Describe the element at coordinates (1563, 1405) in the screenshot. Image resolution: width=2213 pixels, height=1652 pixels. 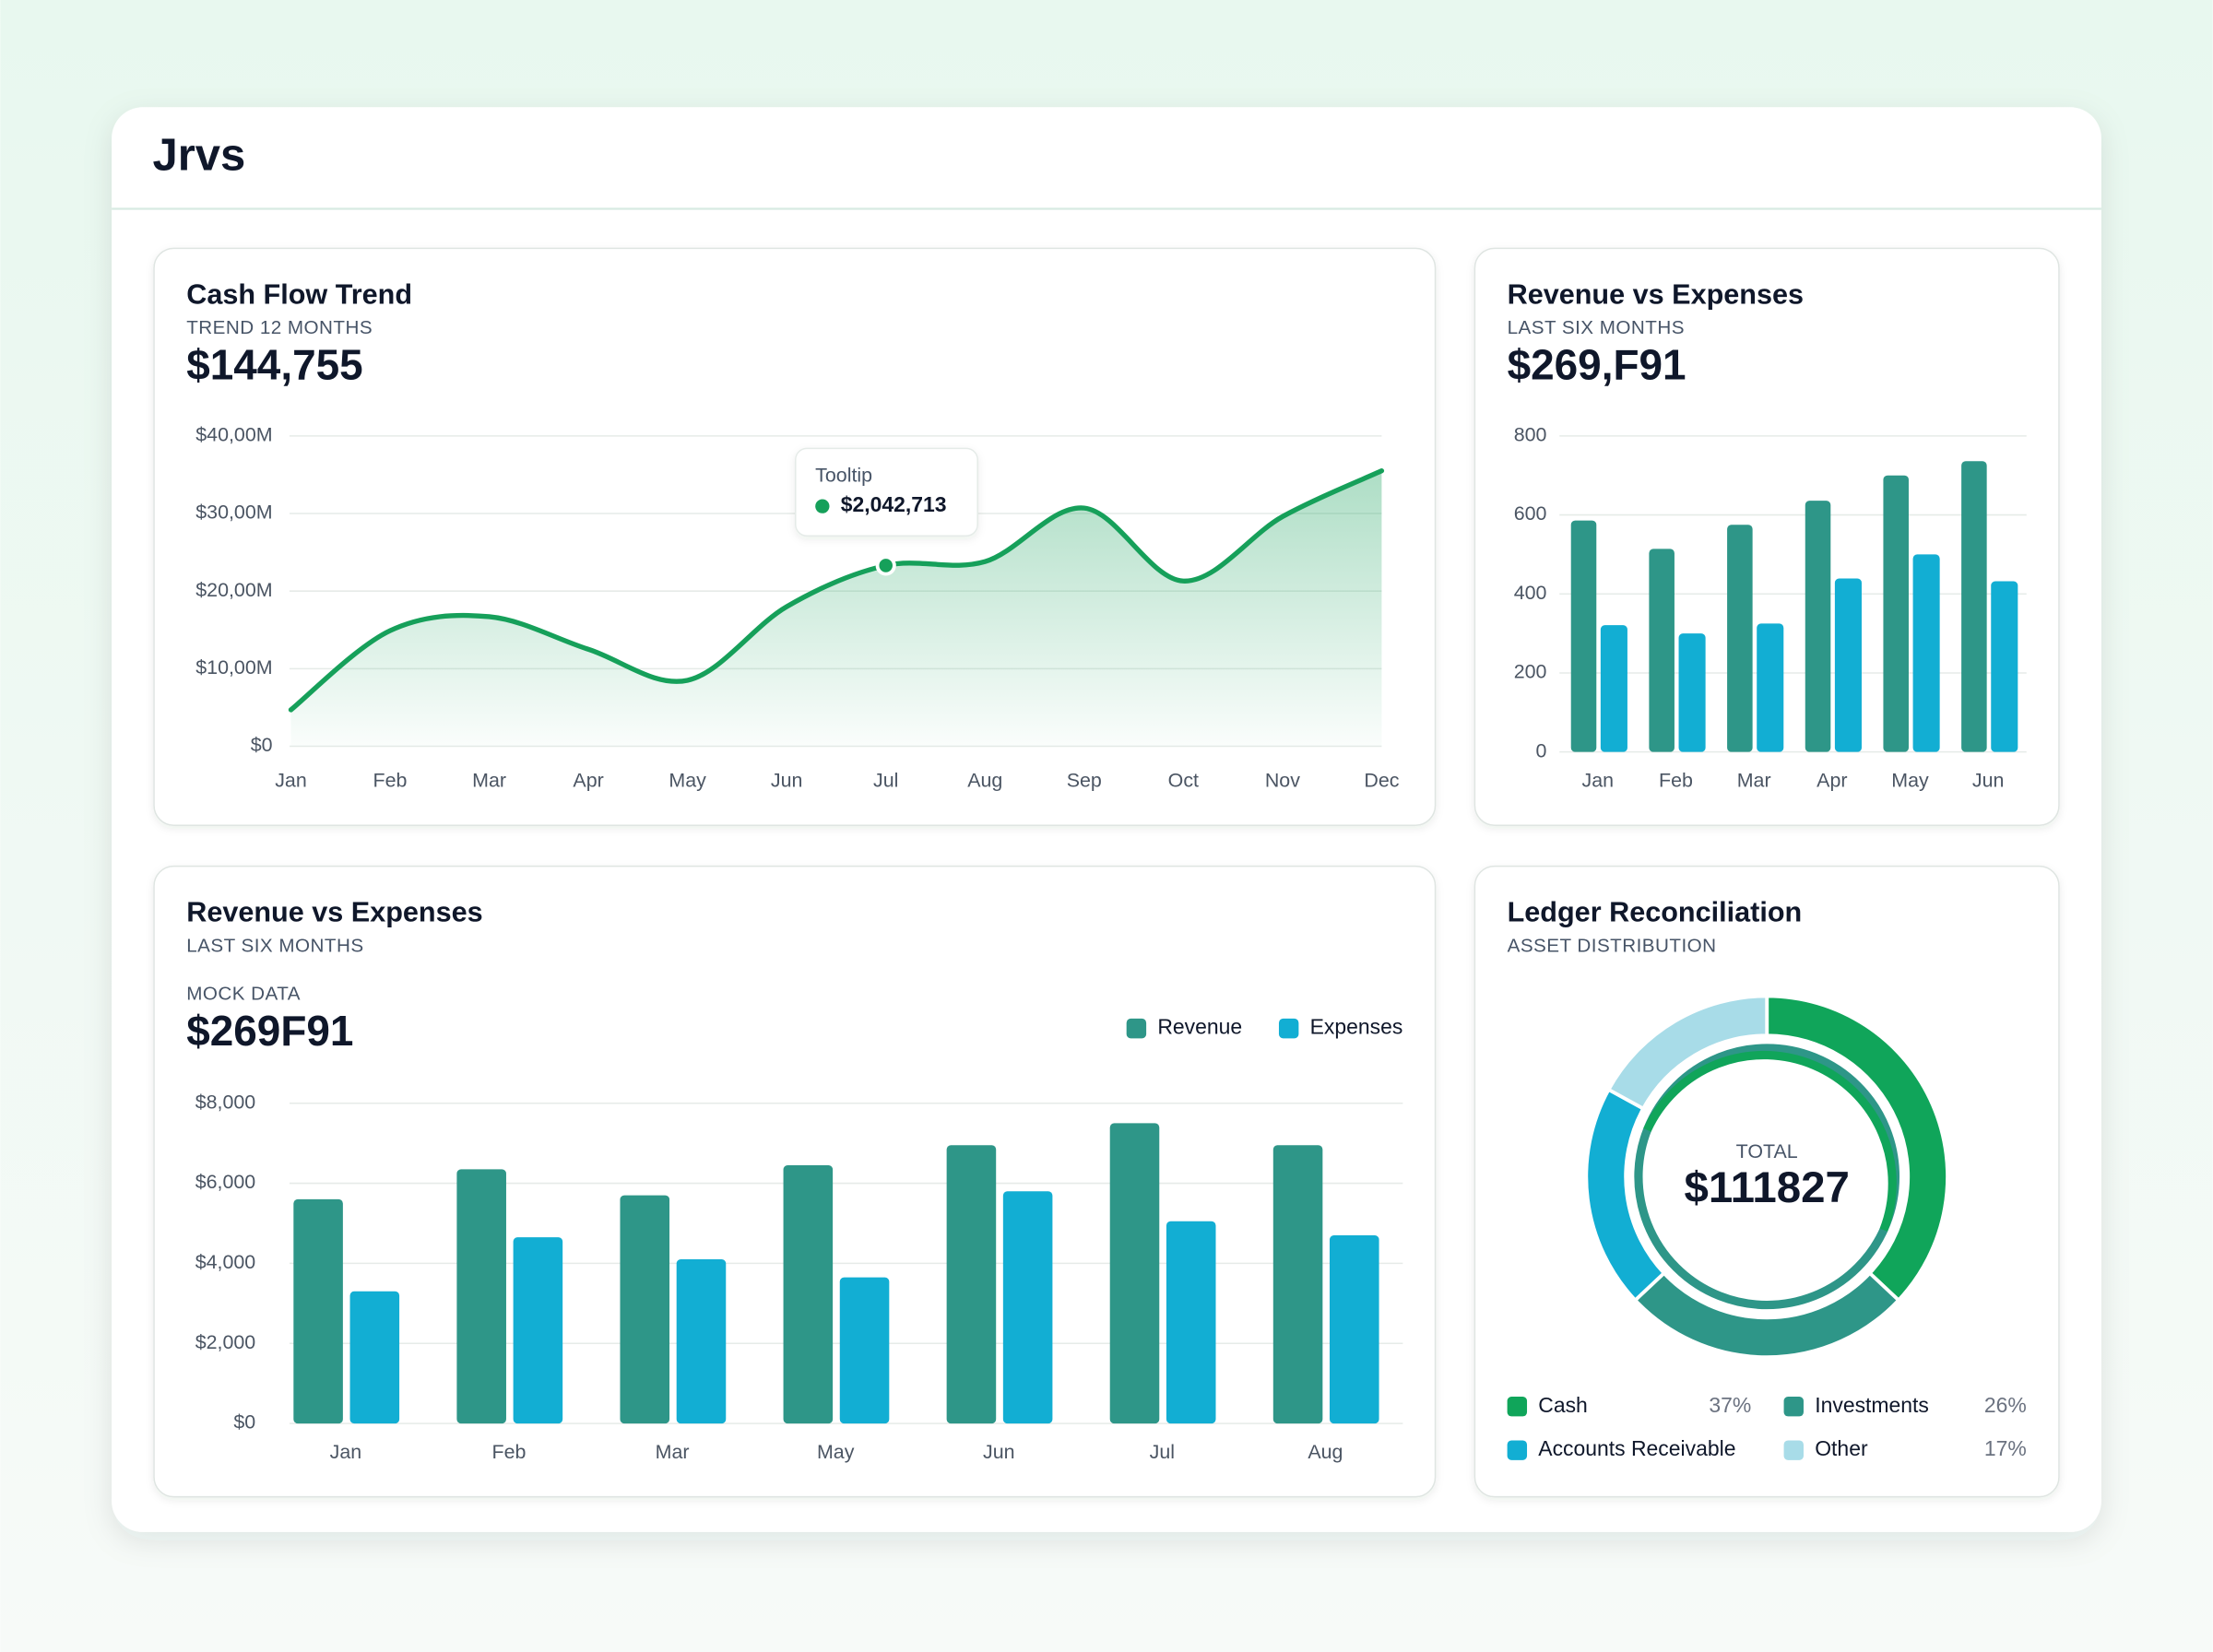
I see `legend-label: Cash` at that location.